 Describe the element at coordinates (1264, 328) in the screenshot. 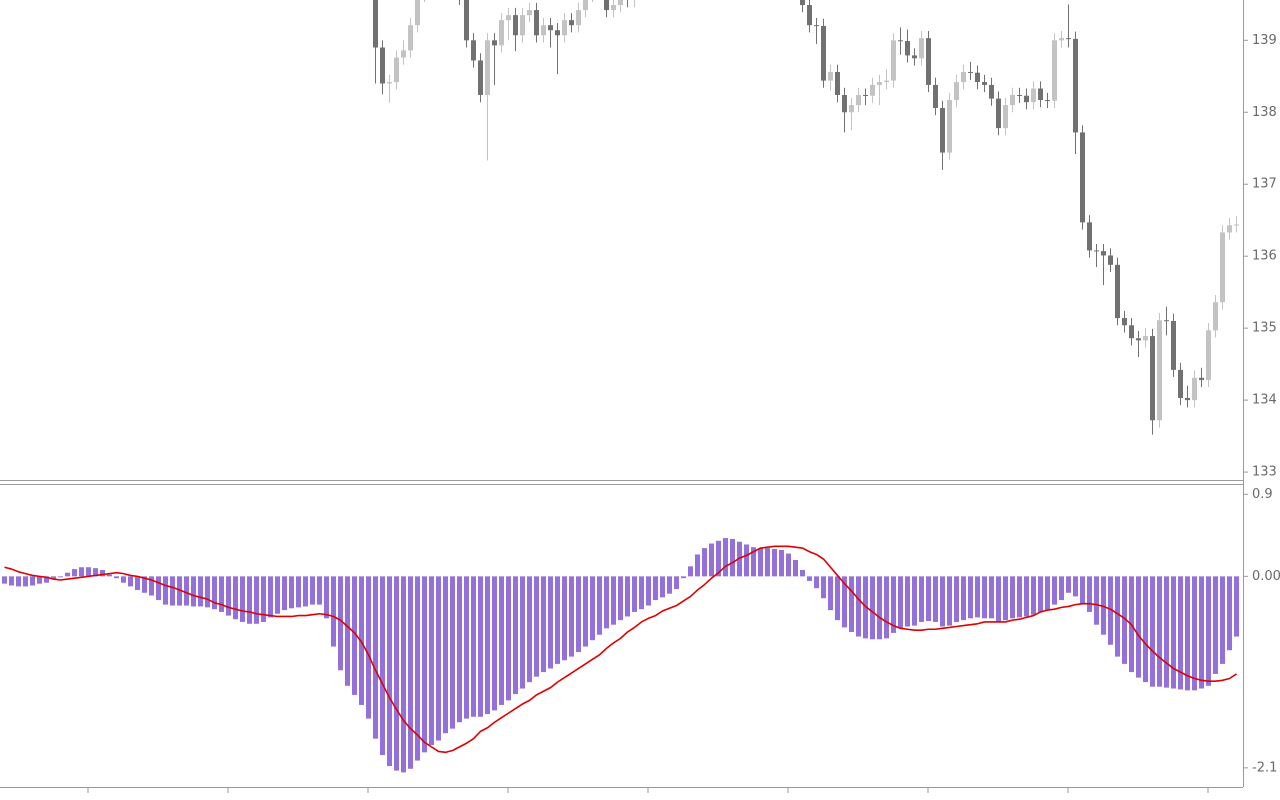

I see `y-tick-label: 135` at that location.